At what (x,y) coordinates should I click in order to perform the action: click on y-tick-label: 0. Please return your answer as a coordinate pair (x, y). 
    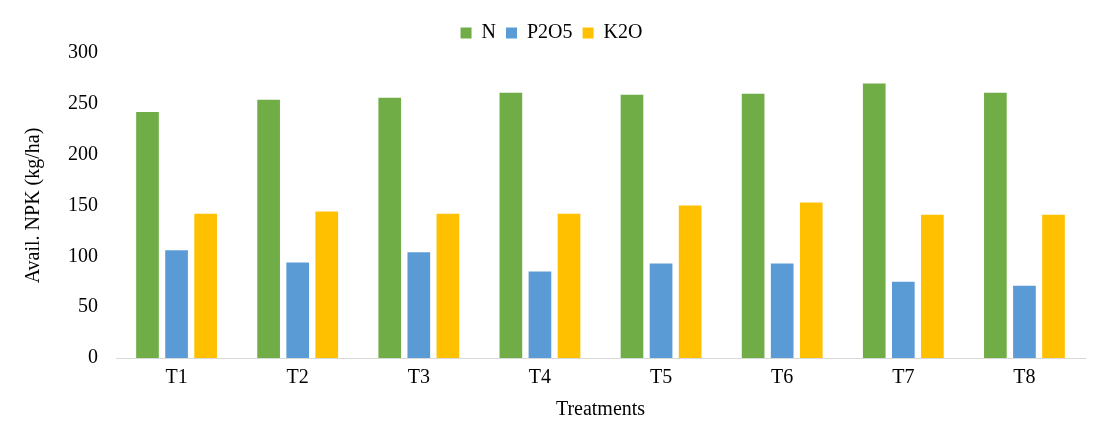
    Looking at the image, I should click on (93, 356).